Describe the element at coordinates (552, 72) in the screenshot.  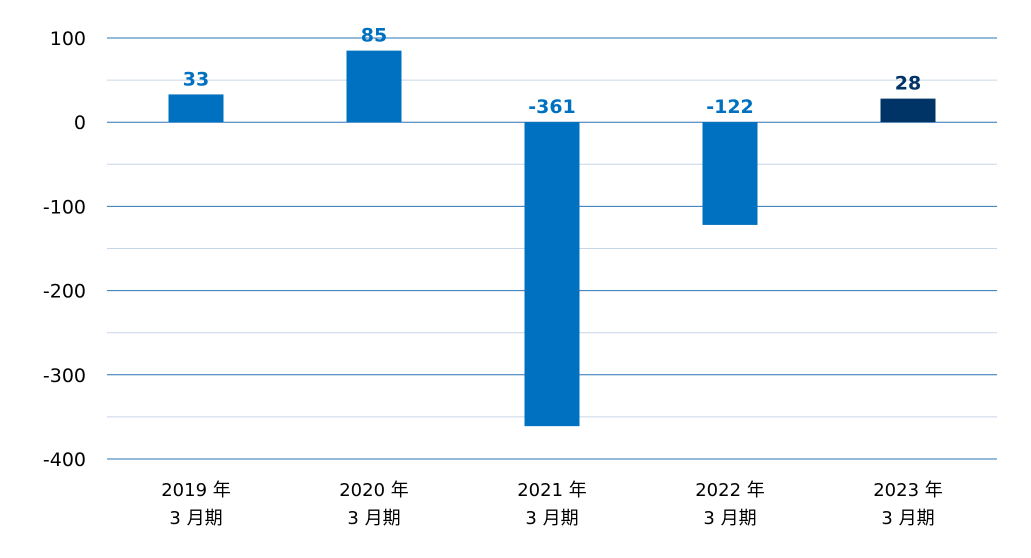
I see `data-labels: 33 85 -361 -122 28` at that location.